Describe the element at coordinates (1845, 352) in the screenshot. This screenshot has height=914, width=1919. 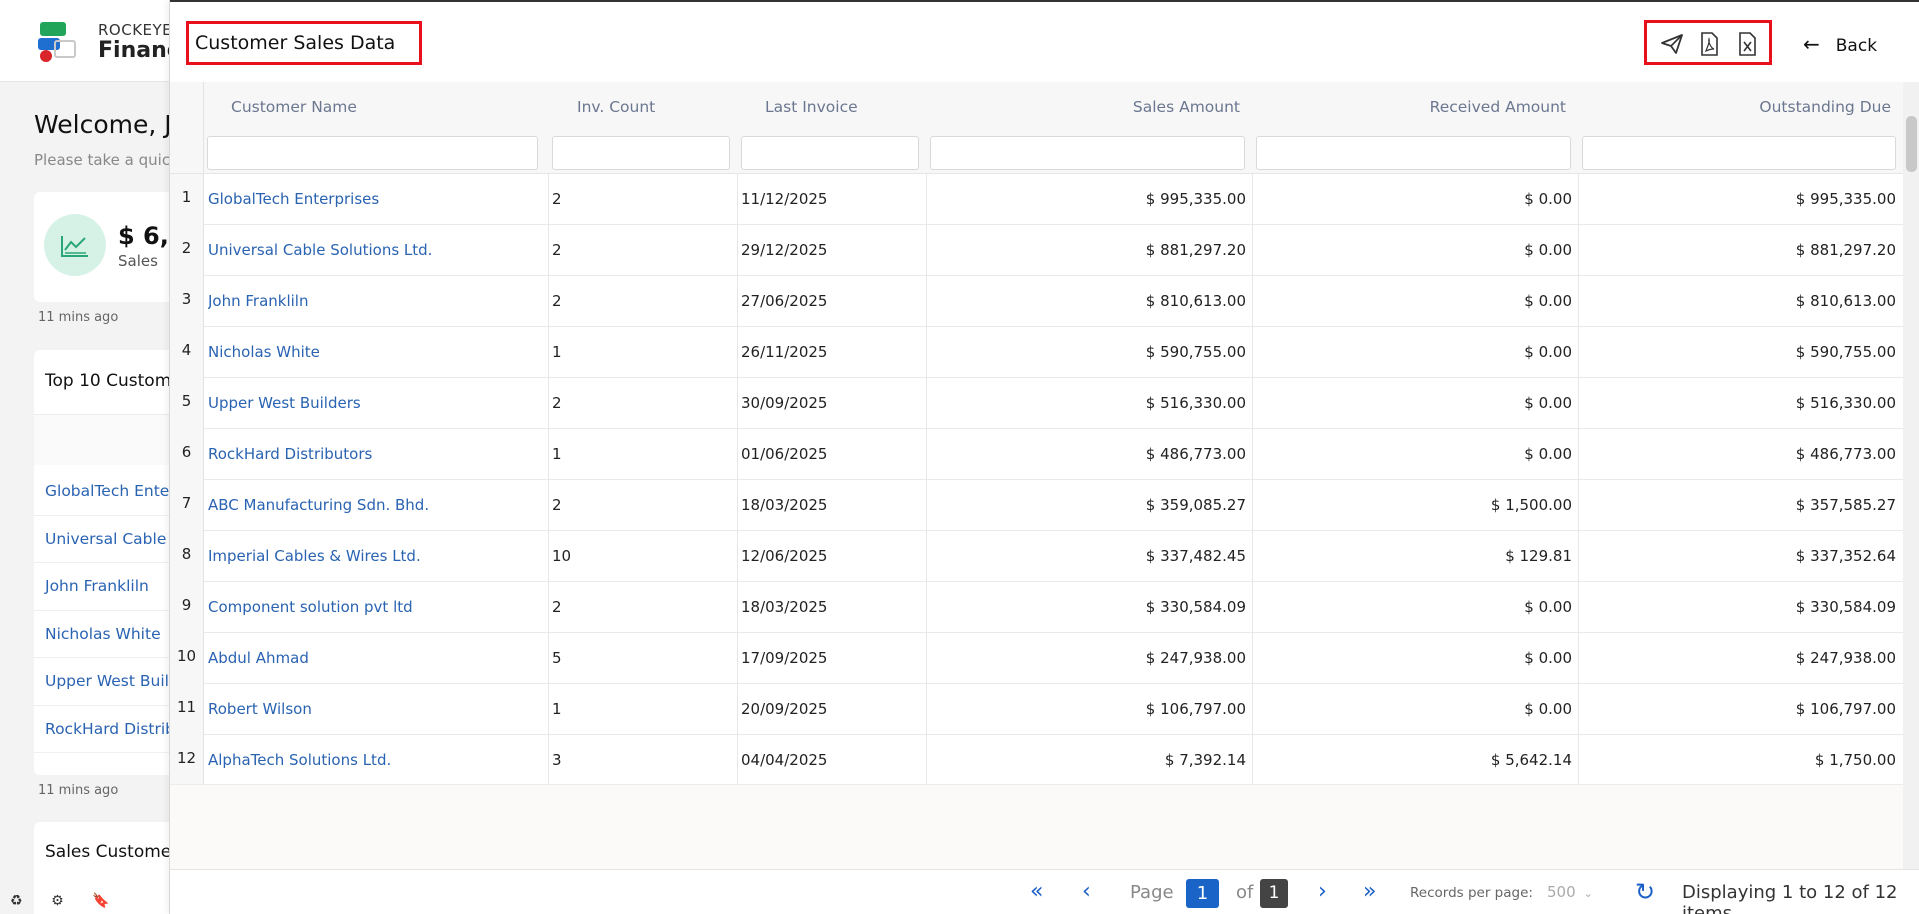
I see `outstanding-due: $ 590,755.00` at that location.